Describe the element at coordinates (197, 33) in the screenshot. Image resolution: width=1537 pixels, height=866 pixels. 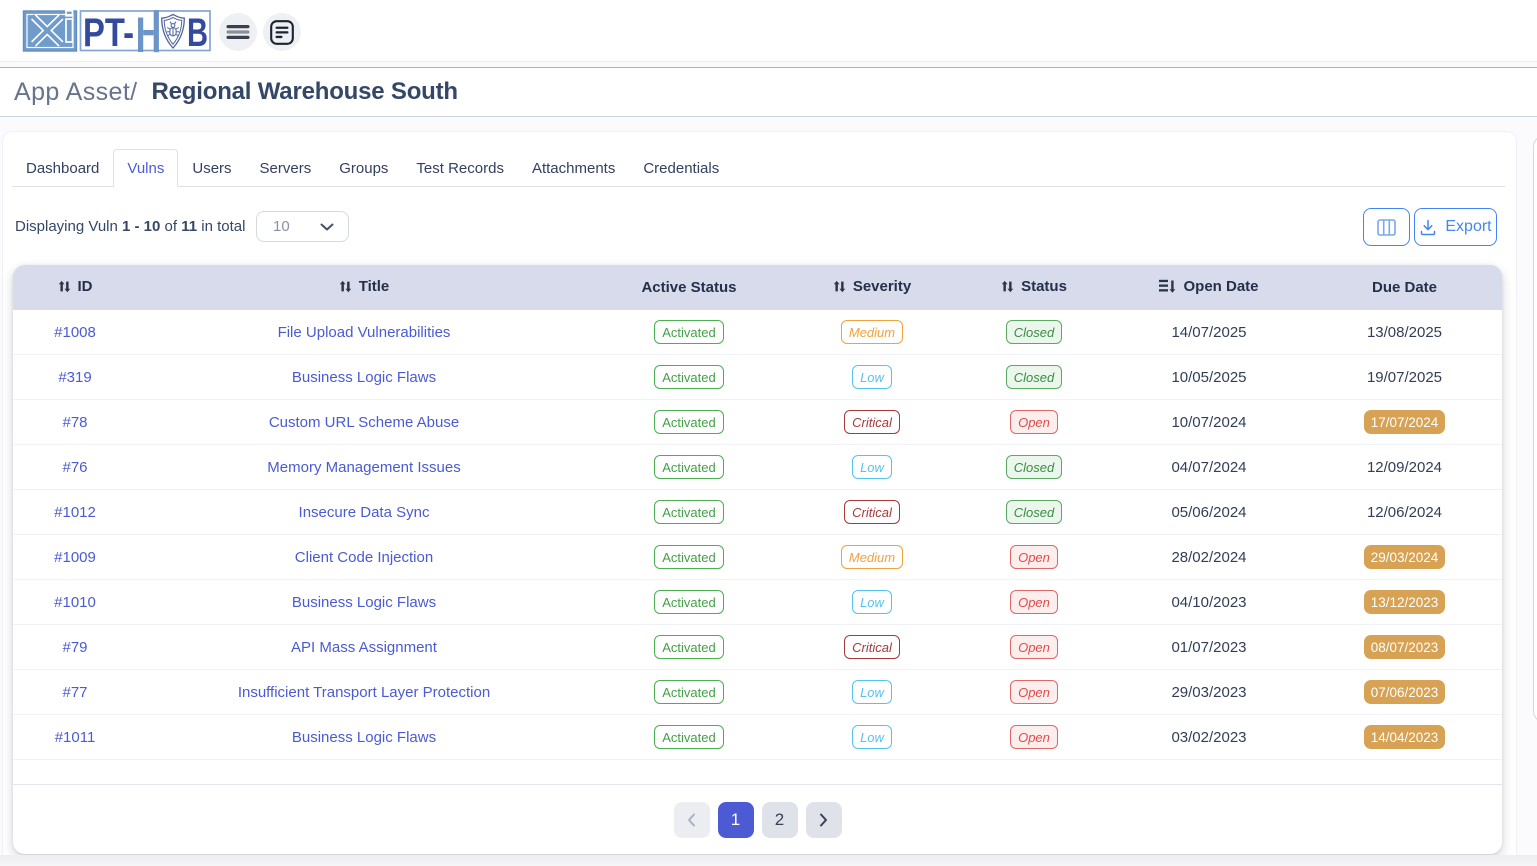
I see `svg-text: B` at that location.